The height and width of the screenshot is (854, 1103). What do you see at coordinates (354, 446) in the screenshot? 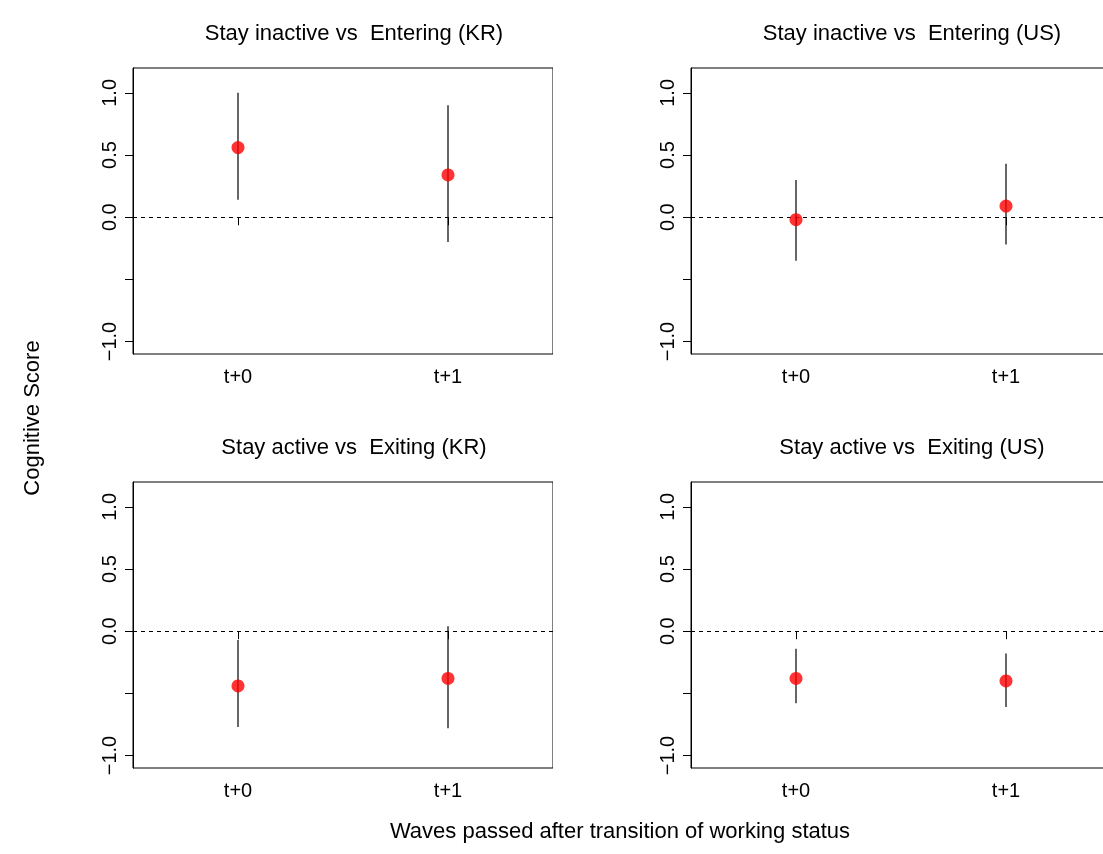
I see `chart-title: Stay active vs Exiting (KR)` at bounding box center [354, 446].